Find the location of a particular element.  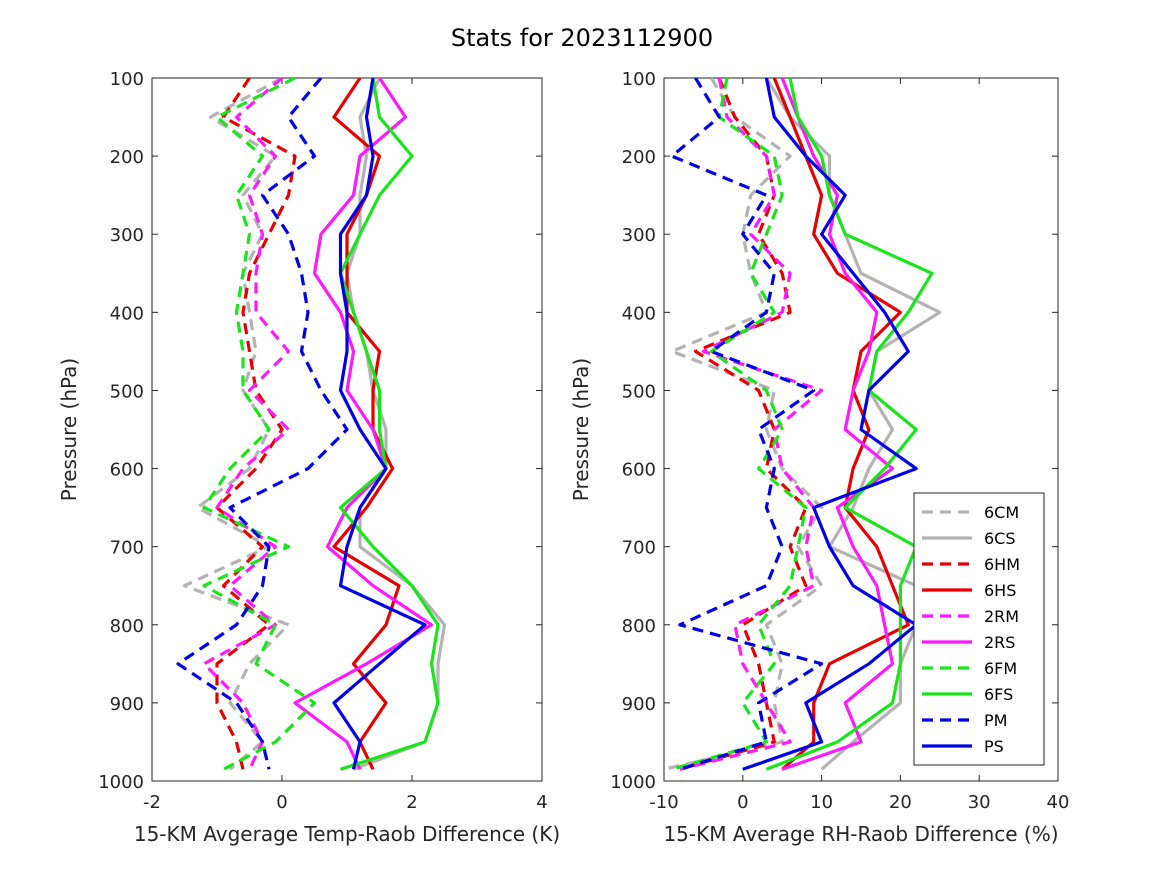

legend-label-6hm: 6HM is located at coordinates (1002, 564).